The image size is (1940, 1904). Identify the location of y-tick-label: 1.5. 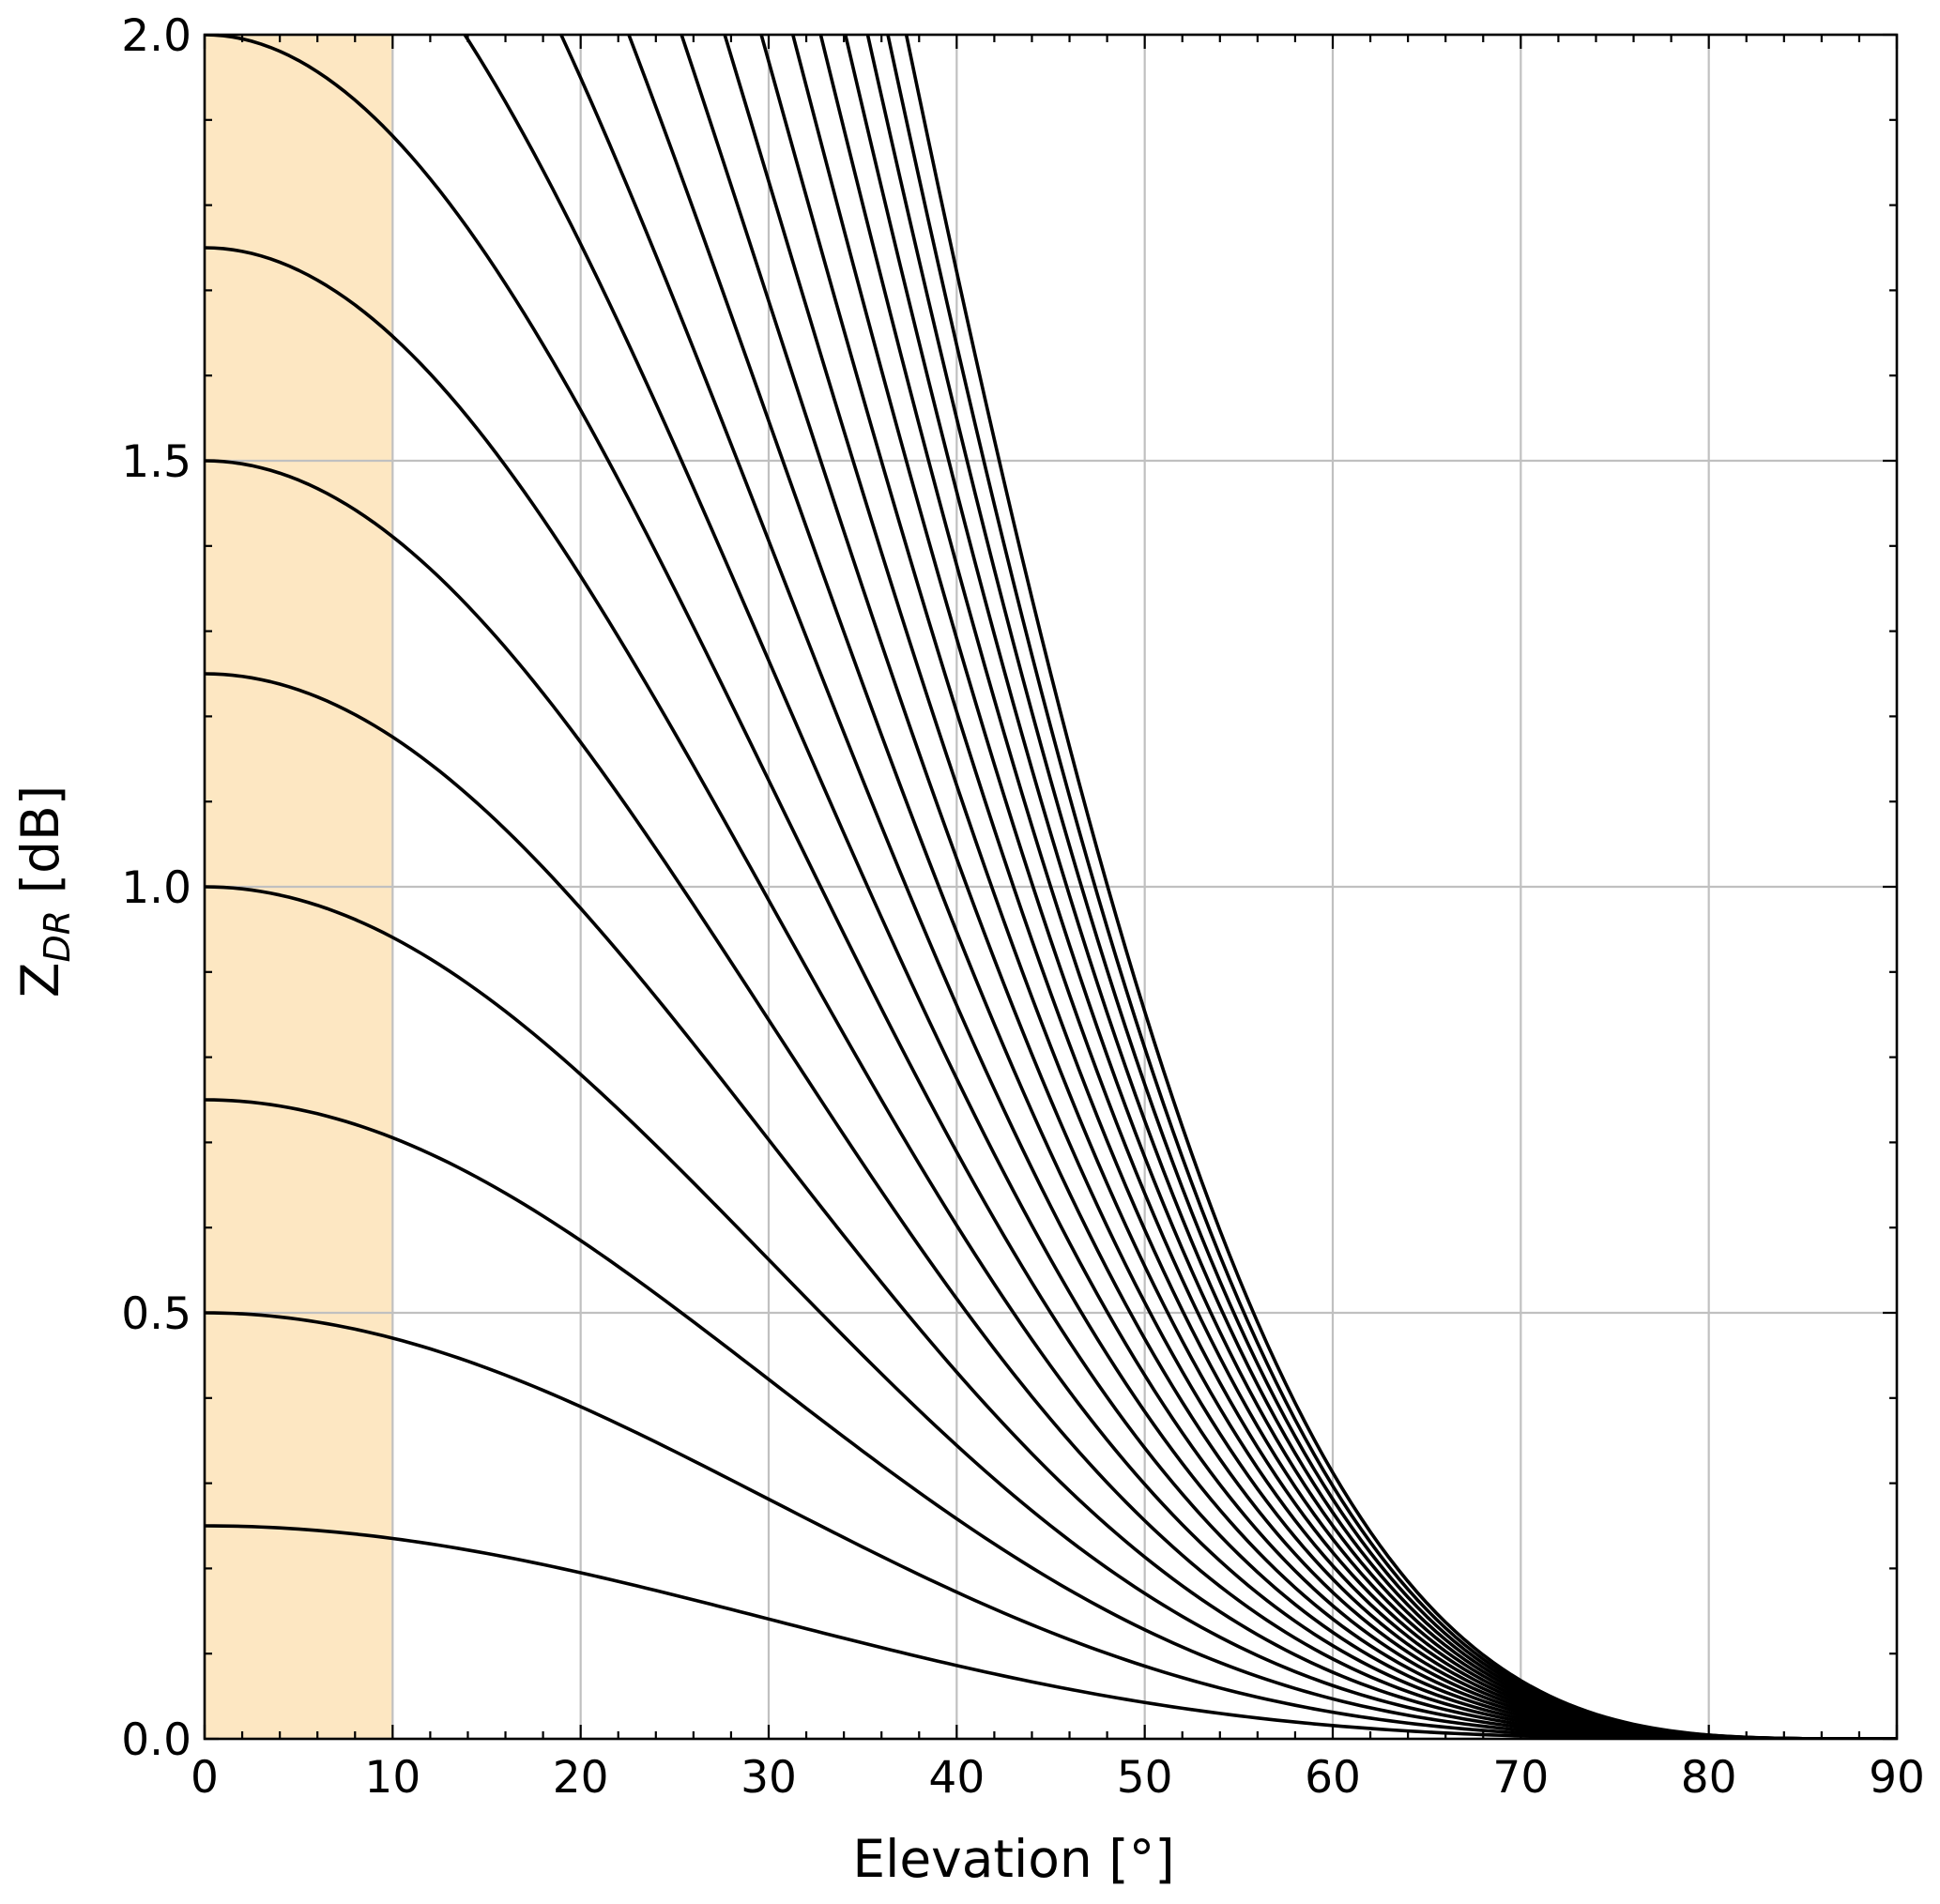
(156, 462).